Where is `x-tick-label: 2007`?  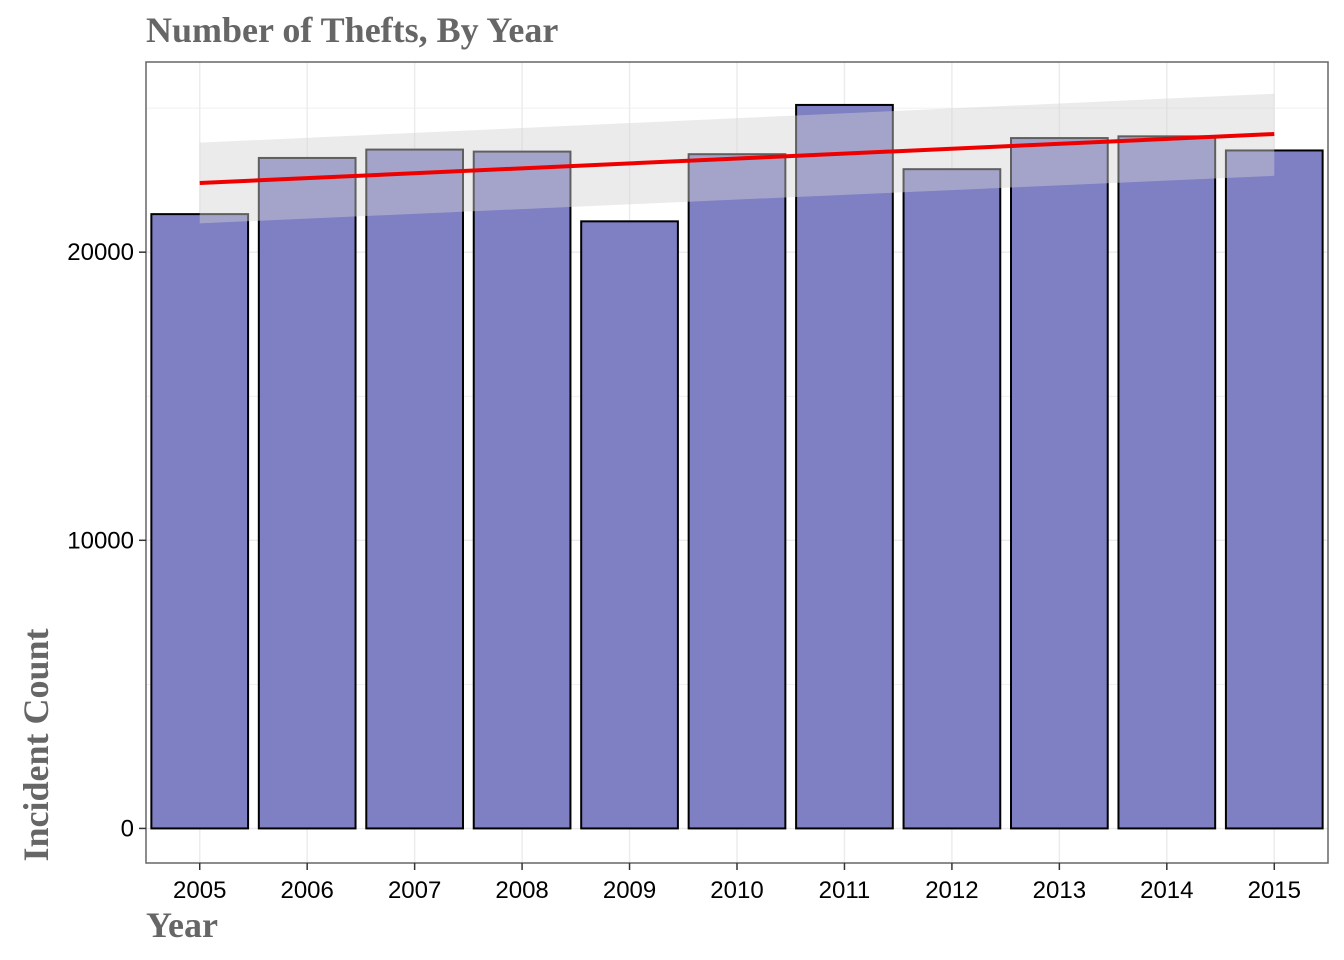 x-tick-label: 2007 is located at coordinates (414, 890).